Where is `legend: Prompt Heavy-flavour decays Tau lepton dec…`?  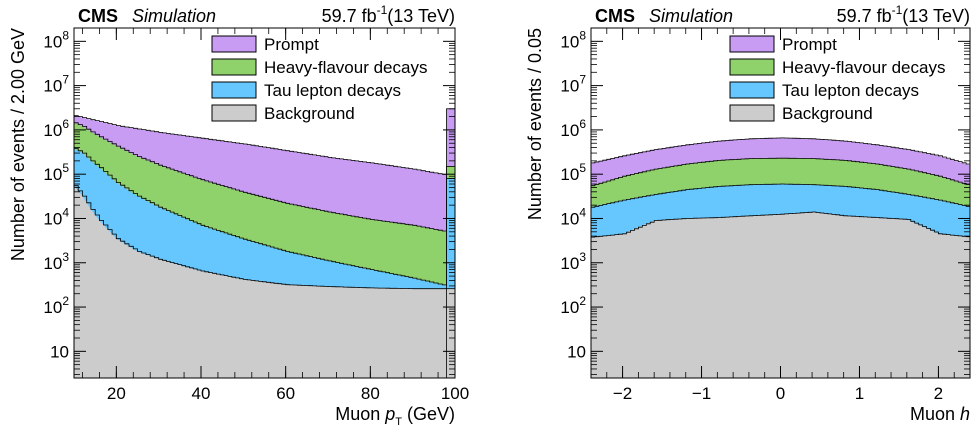 legend: Prompt Heavy-flavour decays Tau lepton dec… is located at coordinates (837, 79).